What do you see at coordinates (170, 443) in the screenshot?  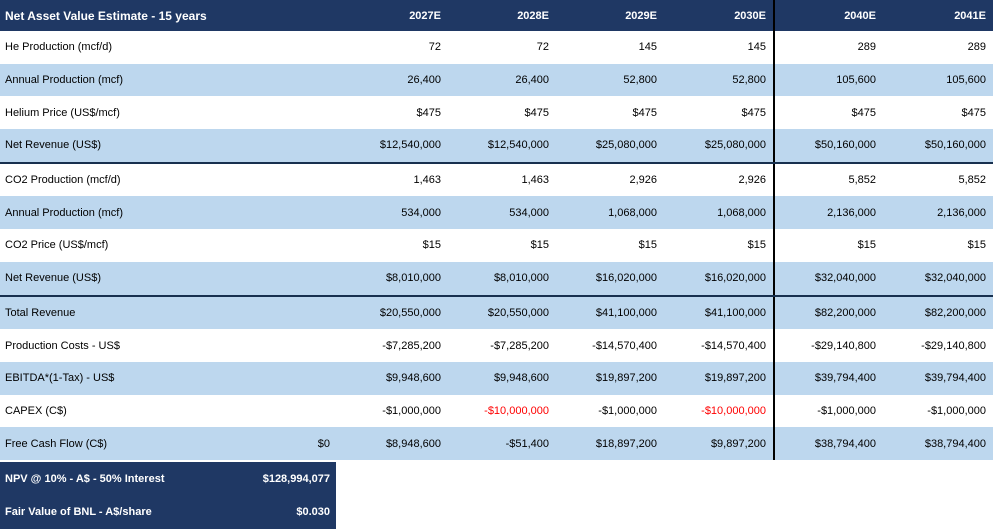 I see `row-label-cell: Free Cash Flow (C$) $0` at bounding box center [170, 443].